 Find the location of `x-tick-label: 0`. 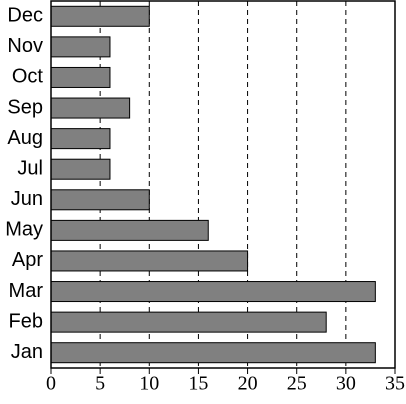

x-tick-label: 0 is located at coordinates (51, 384).